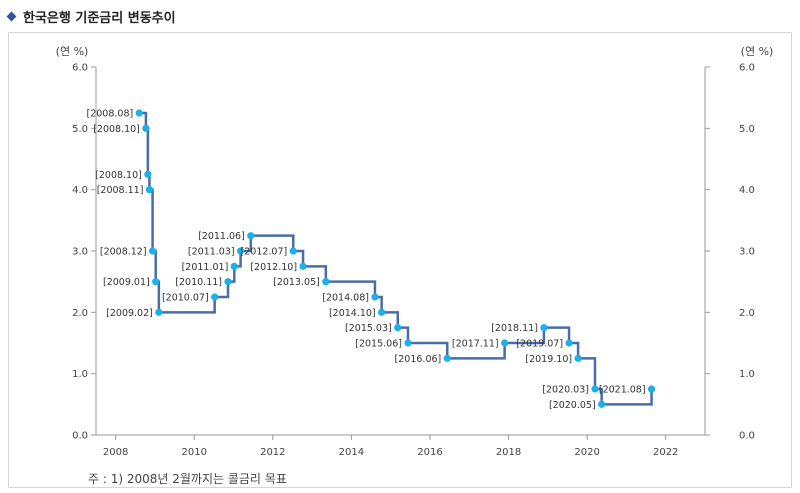 This screenshot has width=800, height=493. What do you see at coordinates (747, 436) in the screenshot?
I see `y-tick-label-right: 0.0` at bounding box center [747, 436].